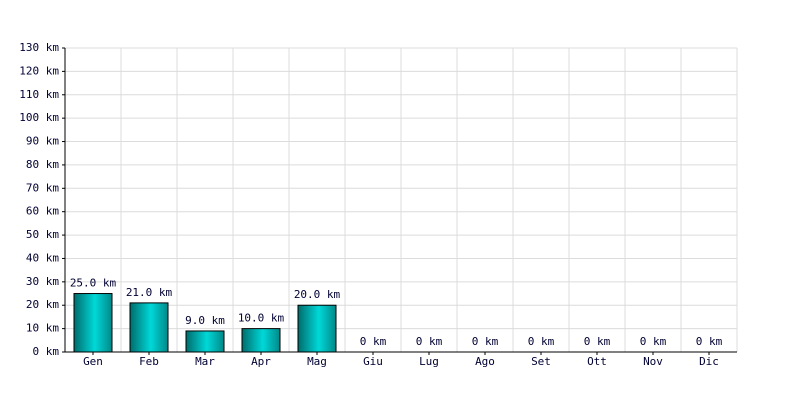 The height and width of the screenshot is (400, 800). Describe the element at coordinates (42, 187) in the screenshot. I see `y-tick-label: 70 km` at that location.